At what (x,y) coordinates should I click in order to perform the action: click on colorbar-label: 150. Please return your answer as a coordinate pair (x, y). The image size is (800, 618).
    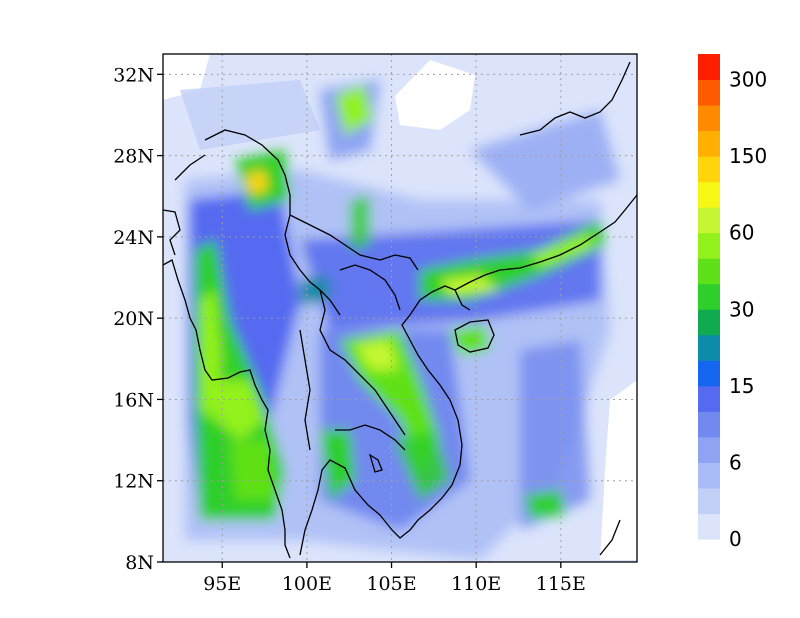
    Looking at the image, I should click on (748, 156).